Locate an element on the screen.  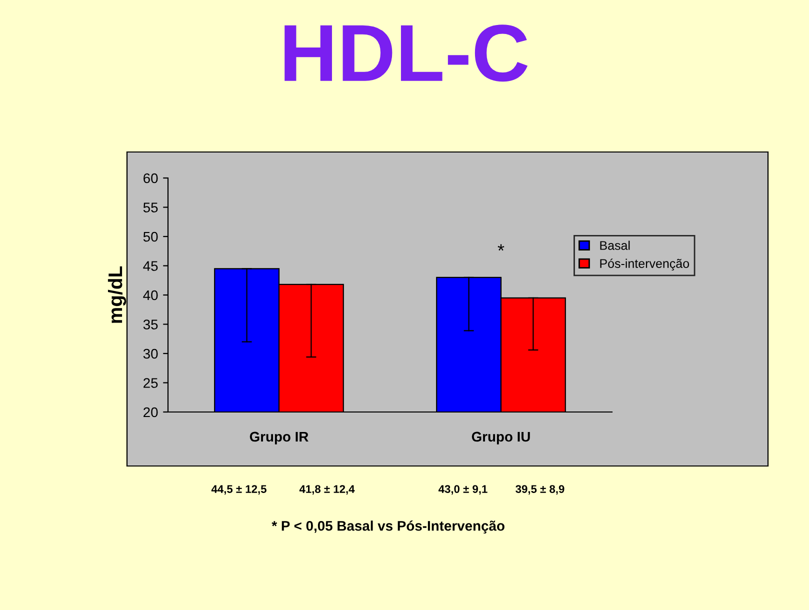
y-tick-label: 35 is located at coordinates (150, 325).